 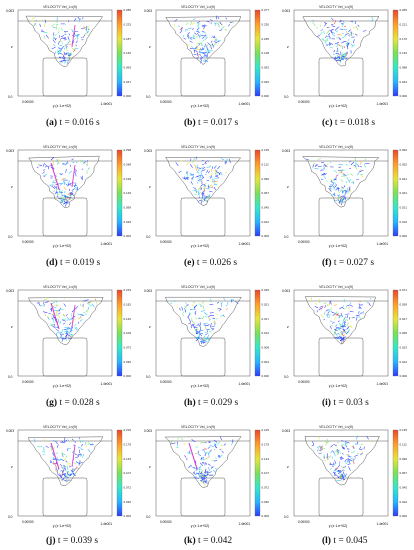 What do you see at coordinates (266, 319) in the screenshot?
I see `colour-bar-tick: 0.017` at bounding box center [266, 319].